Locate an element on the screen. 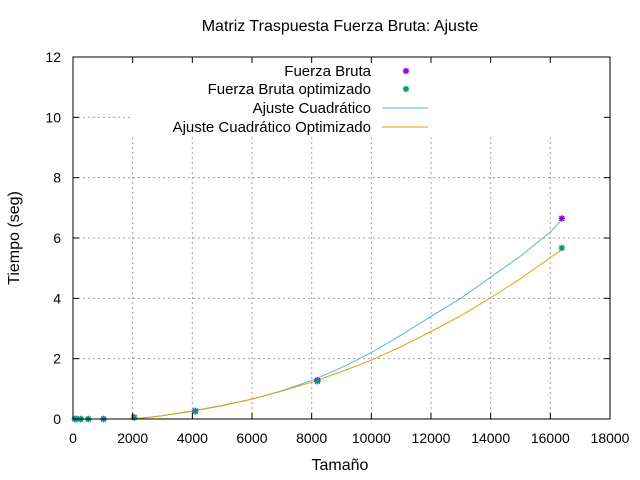  x-tick-label: 6000 is located at coordinates (251, 438).